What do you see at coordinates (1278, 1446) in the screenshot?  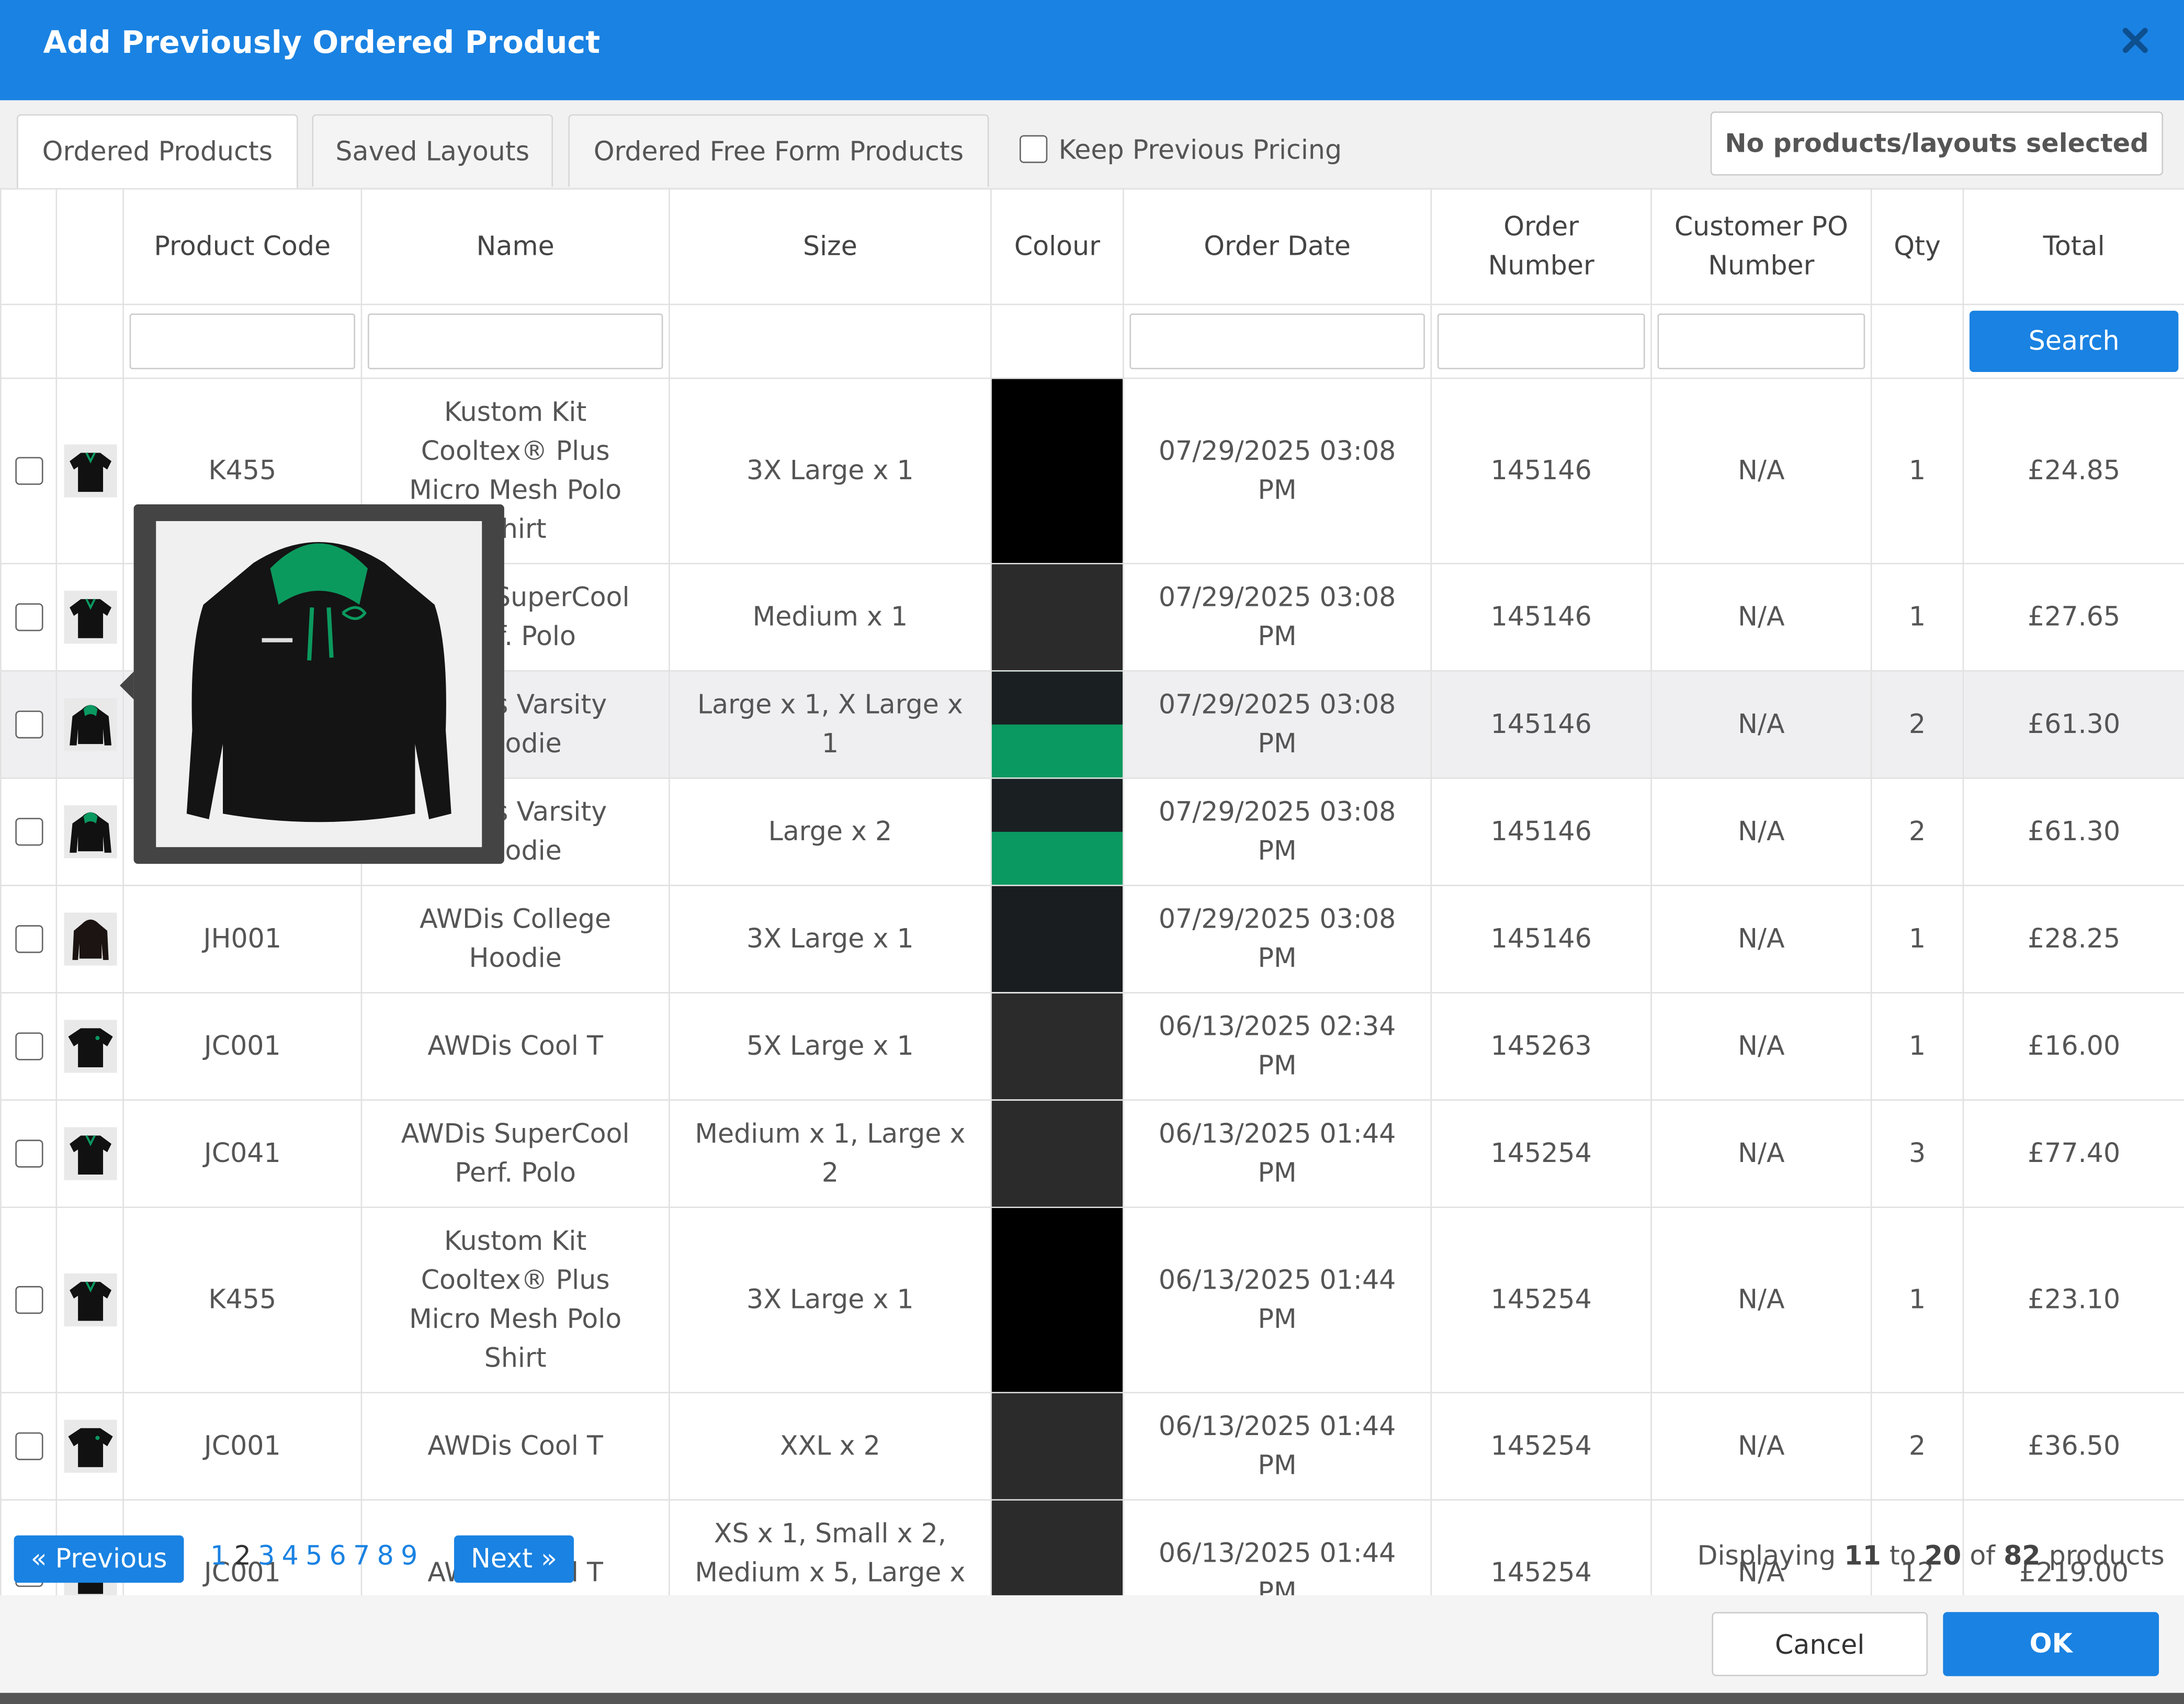 I see `order-date: 06/13/2025 01:44 PM` at bounding box center [1278, 1446].